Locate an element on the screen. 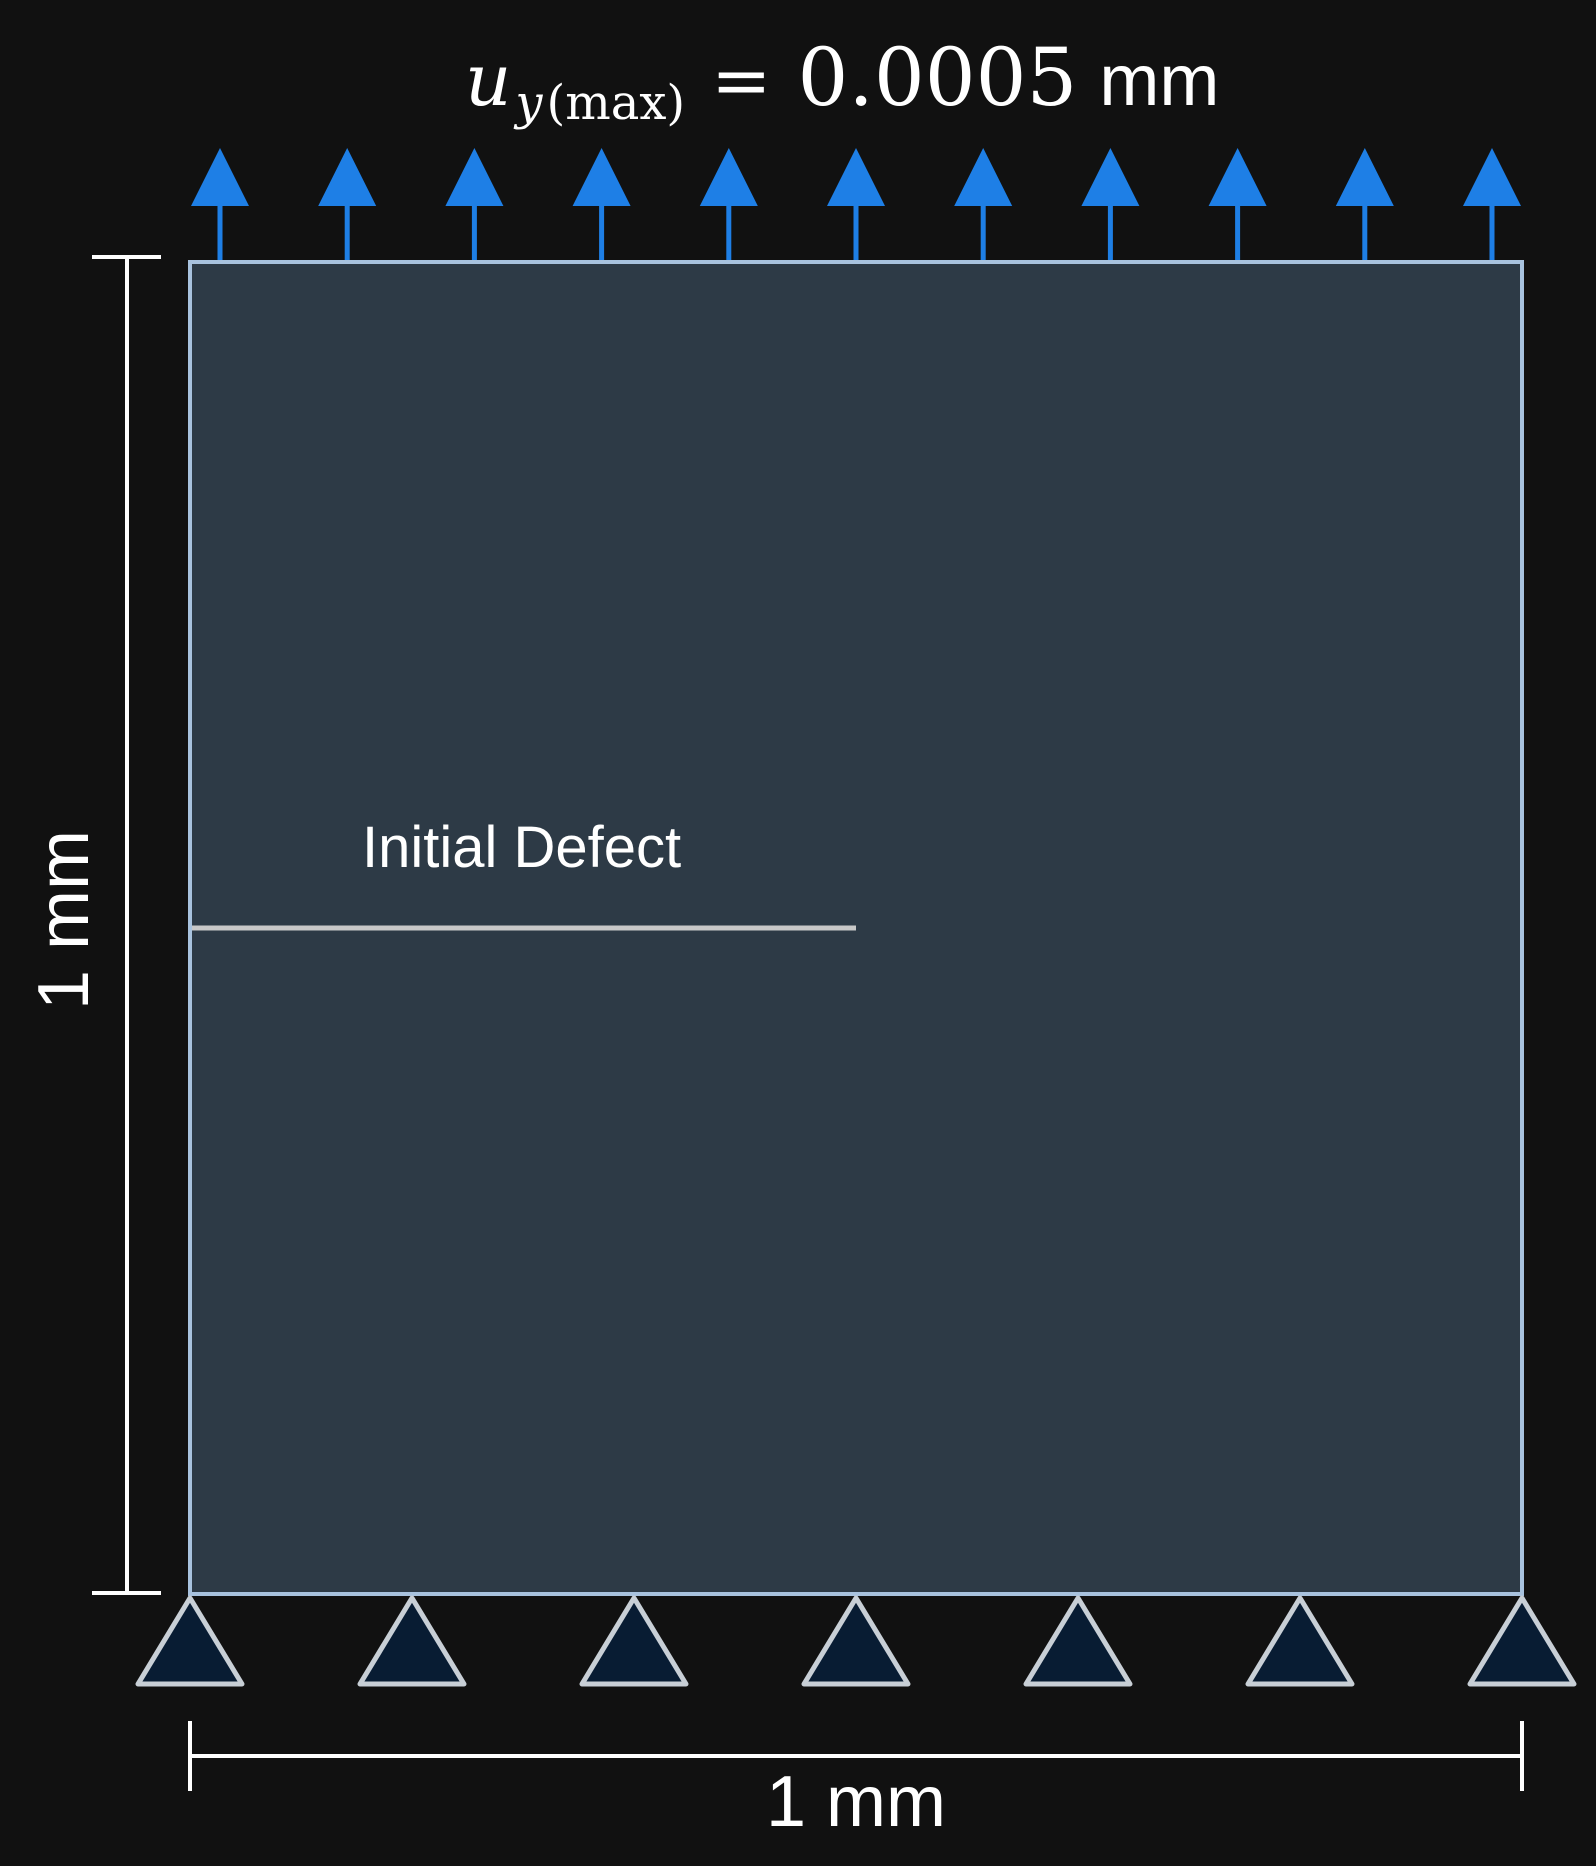 The image size is (1596, 1866). load-value: 0.0005 is located at coordinates (937, 77).